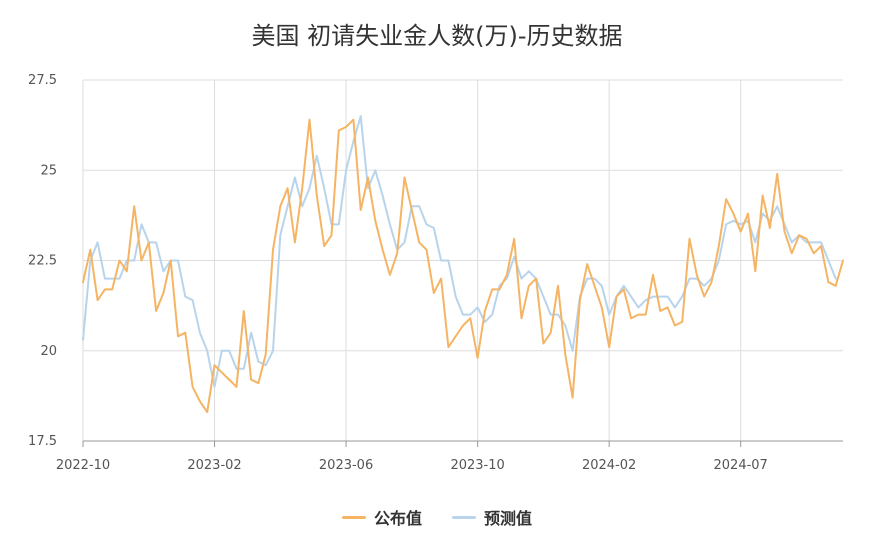 The width and height of the screenshot is (874, 546). Describe the element at coordinates (48, 170) in the screenshot. I see `y-tick-label: 25` at that location.